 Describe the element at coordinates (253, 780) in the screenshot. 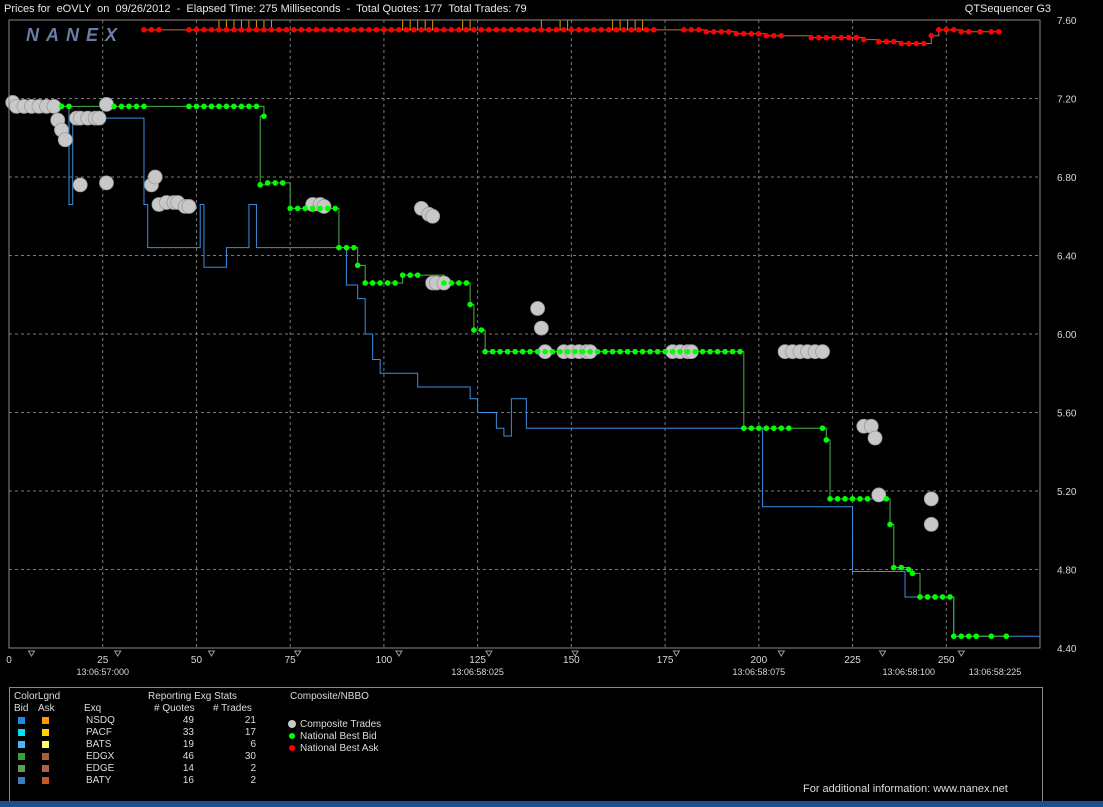

I see `trade-count: 2` at that location.